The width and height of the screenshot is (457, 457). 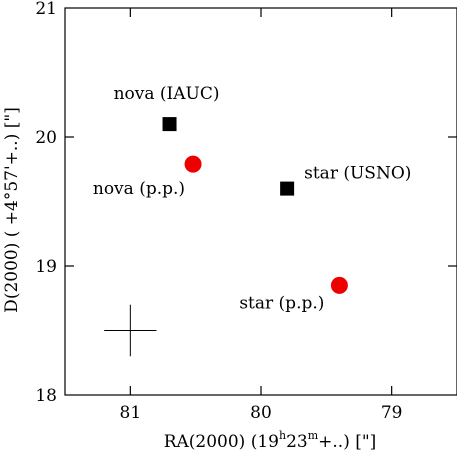 What do you see at coordinates (270, 440) in the screenshot?
I see `x-axis-label: RA(2000) (19h23m+..) ["]` at bounding box center [270, 440].